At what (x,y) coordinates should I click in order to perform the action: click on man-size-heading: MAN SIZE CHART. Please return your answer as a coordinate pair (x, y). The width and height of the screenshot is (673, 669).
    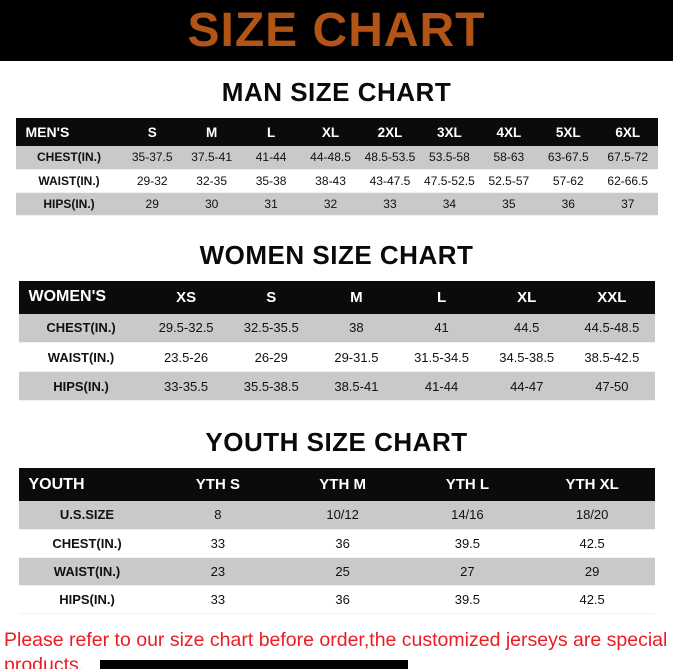
    Looking at the image, I should click on (336, 92).